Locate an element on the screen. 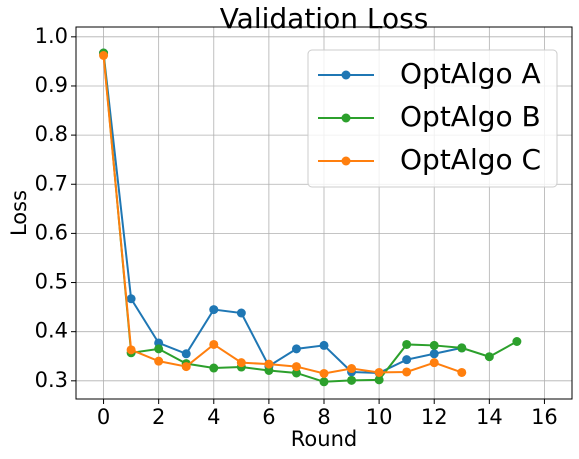 The width and height of the screenshot is (579, 459). x-tick-label: 6 is located at coordinates (268, 417).